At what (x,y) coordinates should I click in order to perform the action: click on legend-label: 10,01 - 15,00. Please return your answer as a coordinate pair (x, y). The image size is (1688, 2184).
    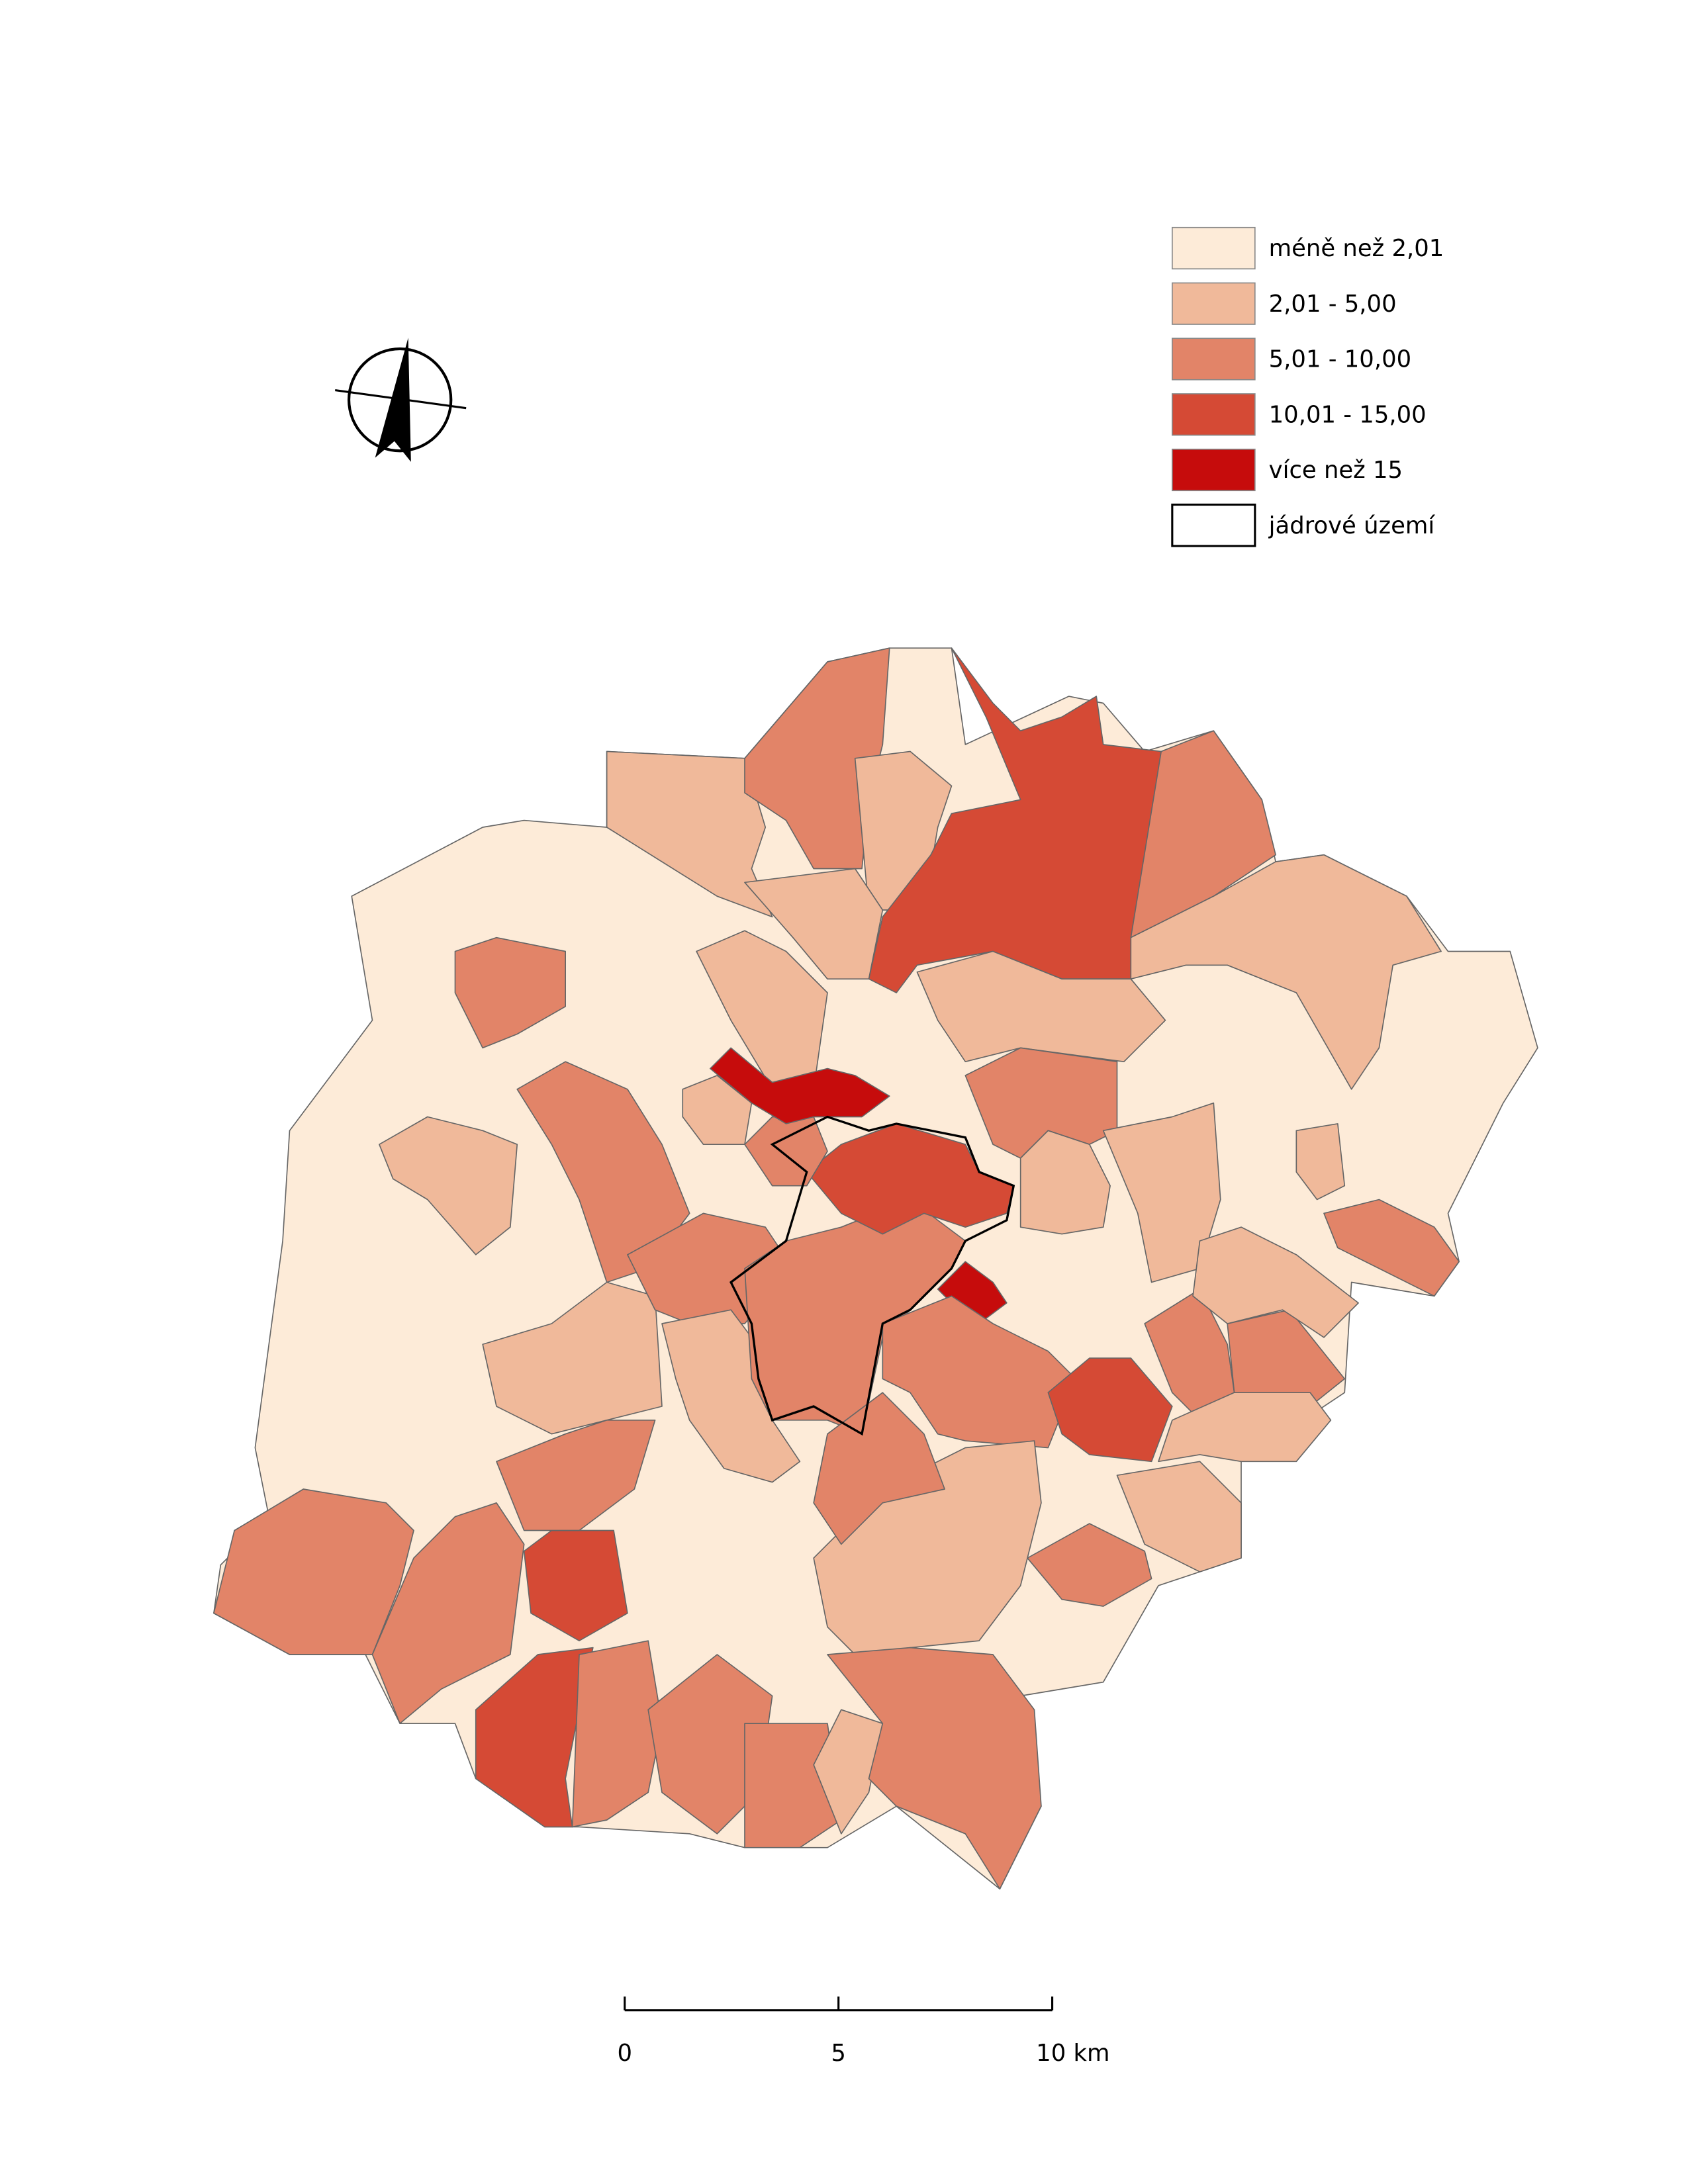
    Looking at the image, I should click on (1348, 414).